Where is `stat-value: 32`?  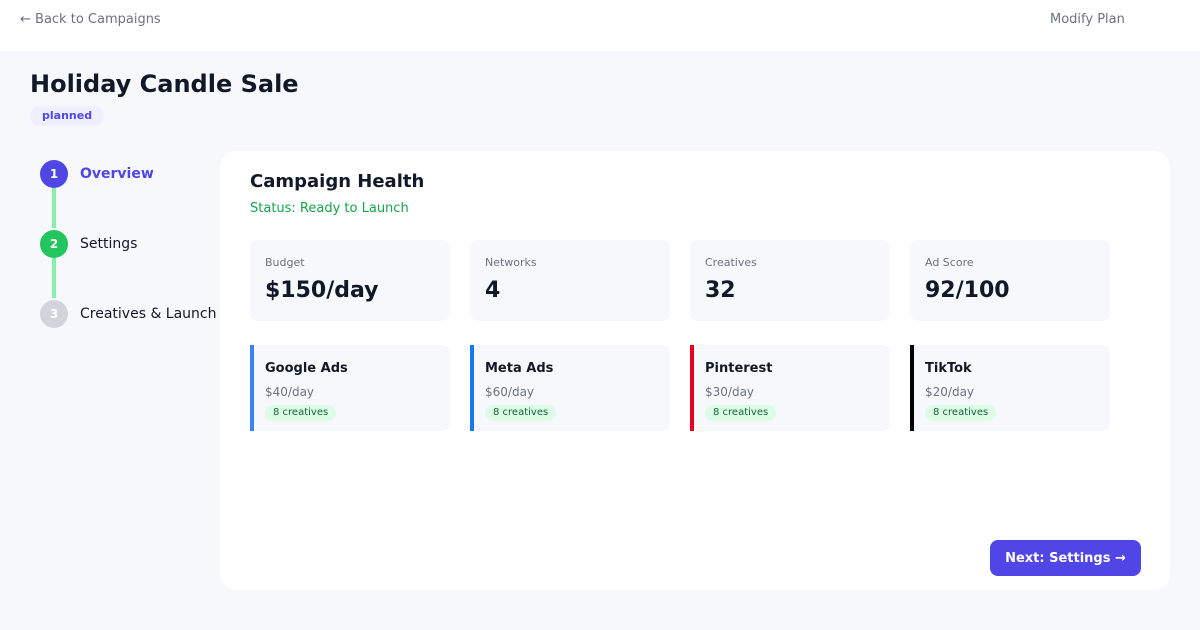
stat-value: 32 is located at coordinates (720, 290).